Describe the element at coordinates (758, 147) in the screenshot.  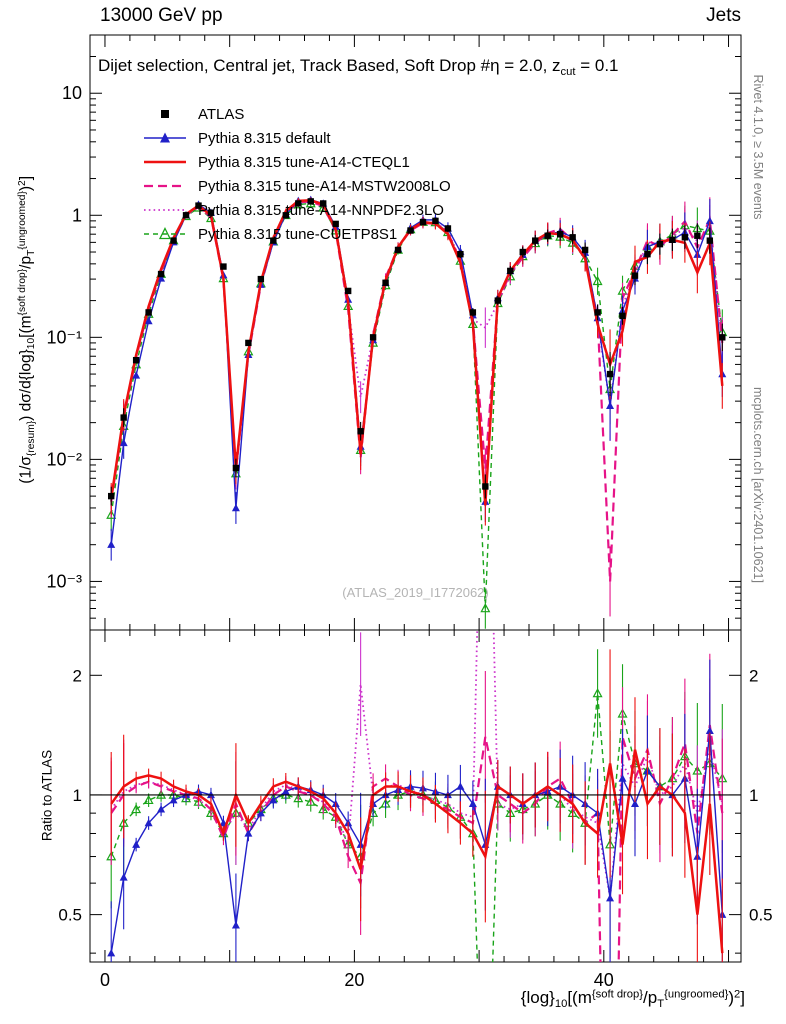
I see `rivet-version-note: Rivet 4.1.0, ≥ 3.5M events` at that location.